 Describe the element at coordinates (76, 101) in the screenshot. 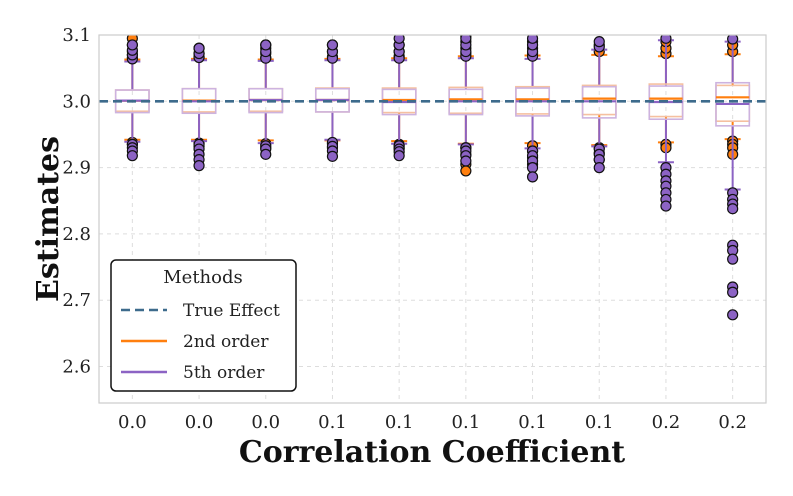

I see `y-tick-label: 3.0` at that location.